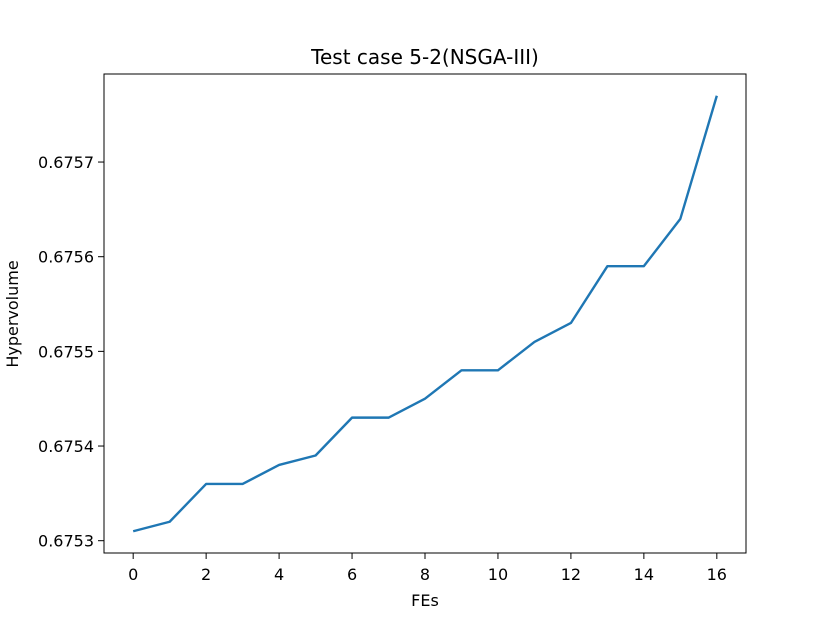 Image resolution: width=830 pixels, height=623 pixels. Describe the element at coordinates (66, 257) in the screenshot. I see `y-tick-label: 0.6756` at that location.